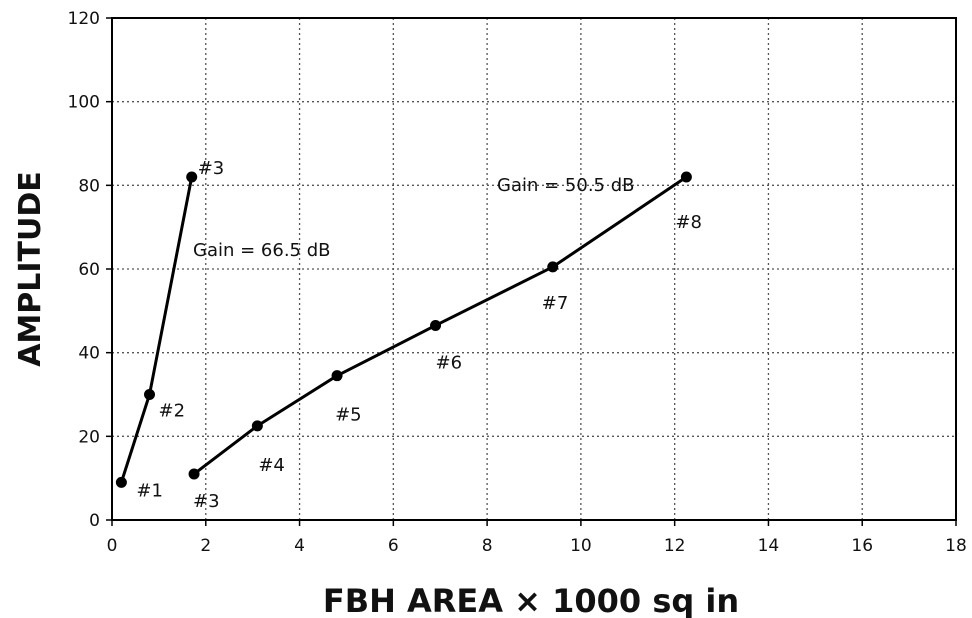  Describe the element at coordinates (299, 546) in the screenshot. I see `x-tick-label: 4` at that location.